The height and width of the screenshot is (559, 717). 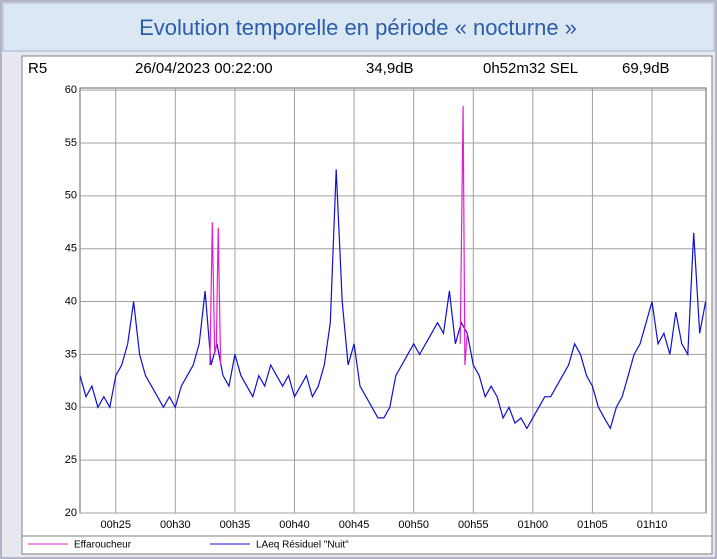 I want to click on header-sel: 69,9dB, so click(x=646, y=68).